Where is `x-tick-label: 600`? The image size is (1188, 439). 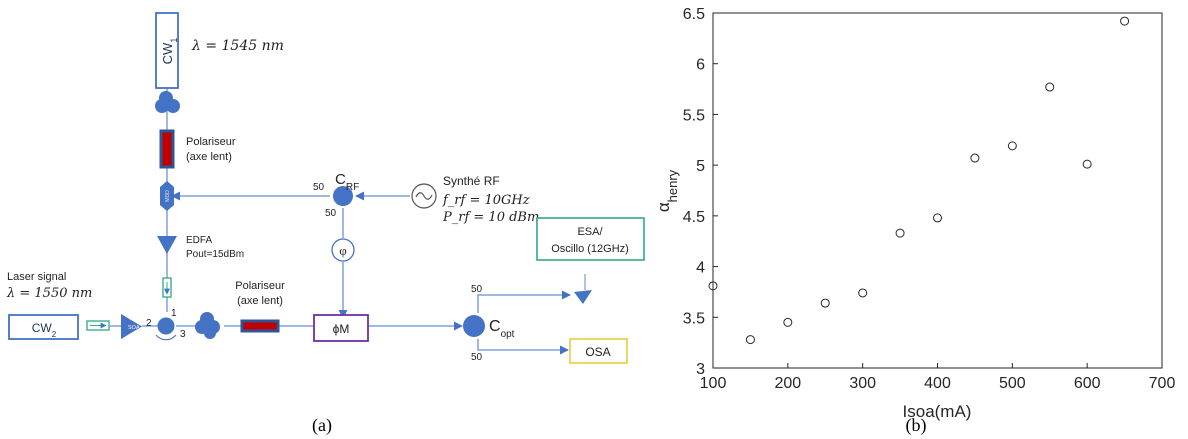
x-tick-label: 600 is located at coordinates (1087, 383).